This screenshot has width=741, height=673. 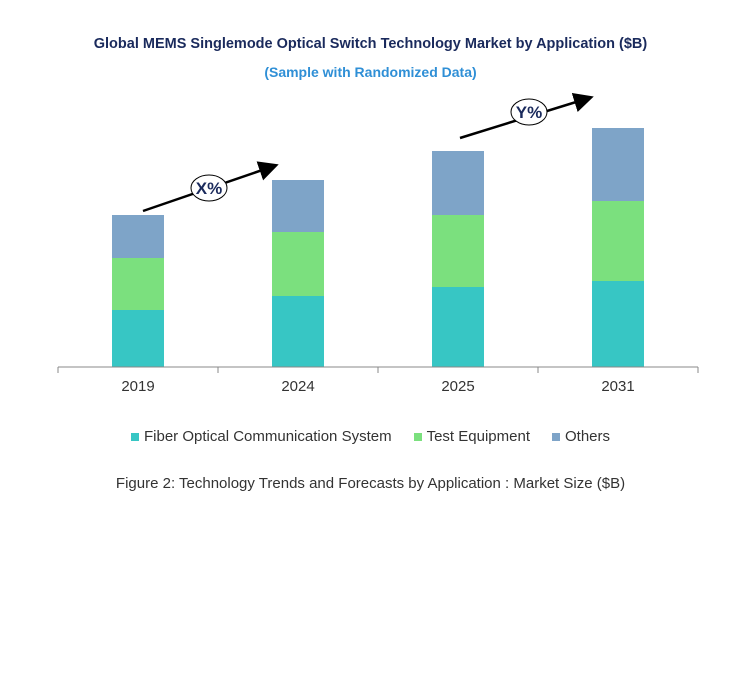 I want to click on growth-label: Y%, so click(x=529, y=112).